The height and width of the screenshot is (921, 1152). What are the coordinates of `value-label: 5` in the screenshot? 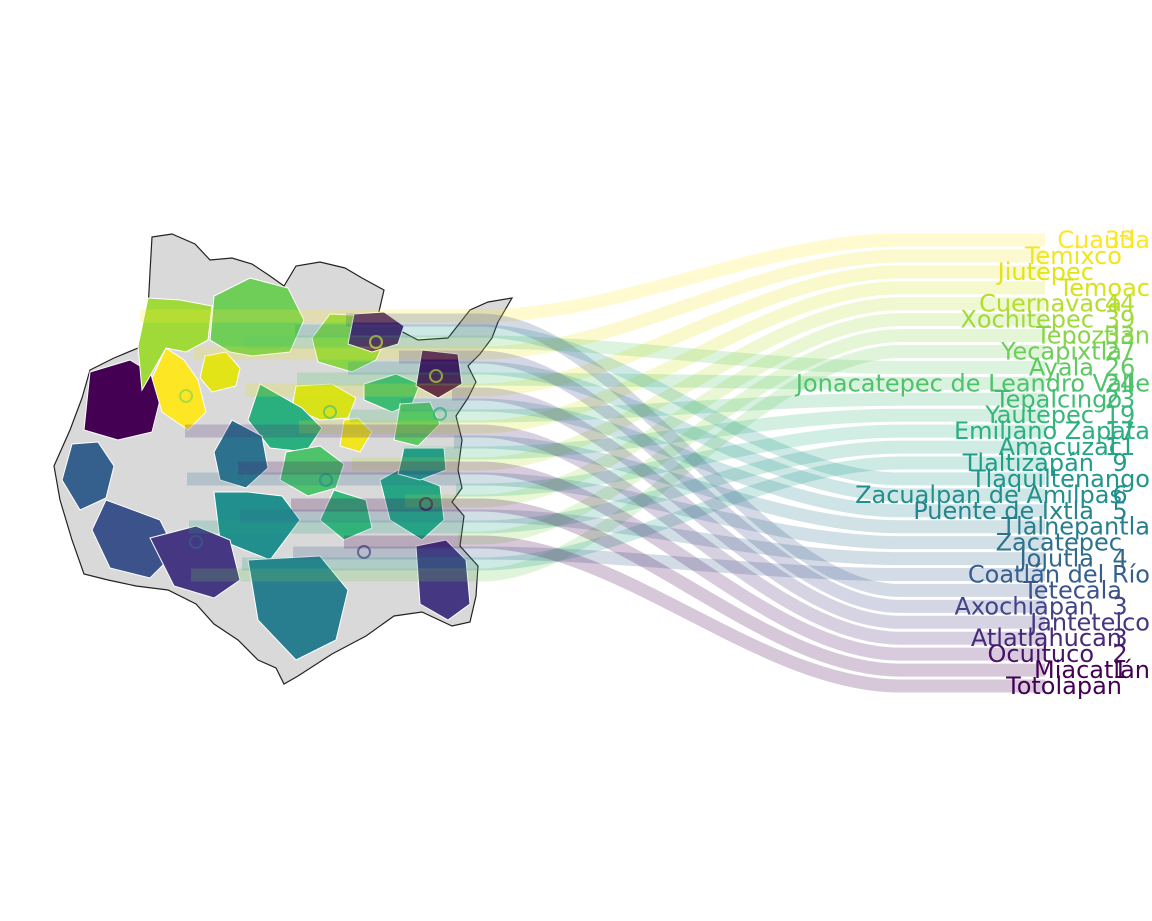 It's located at (1119, 511).